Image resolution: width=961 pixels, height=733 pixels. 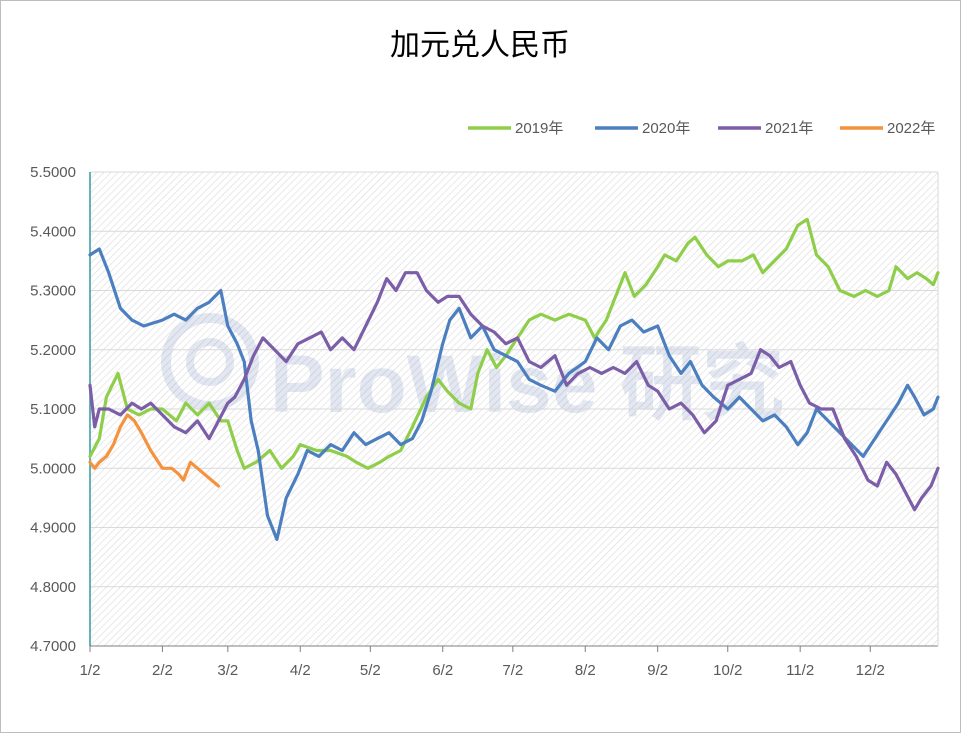 I want to click on x-tick-label: 7/2, so click(x=512, y=670).